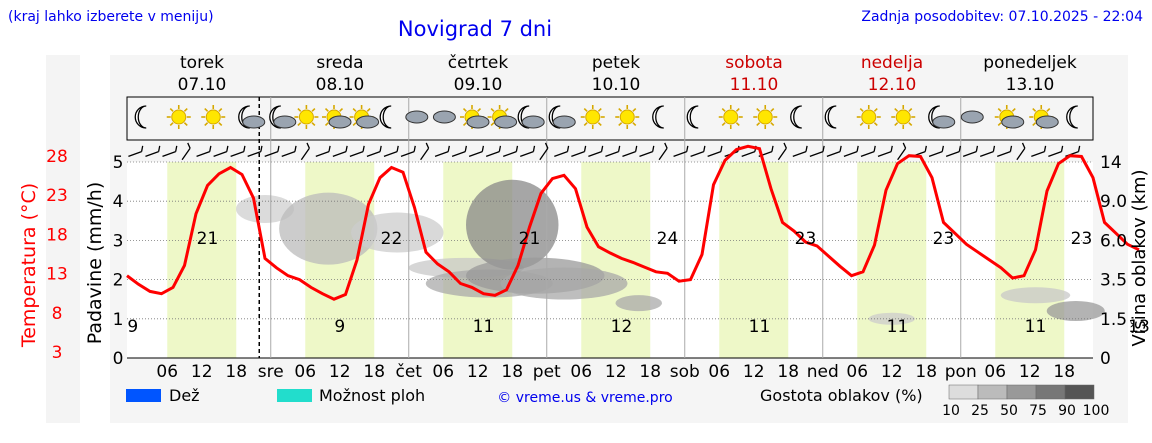  Describe the element at coordinates (622, 327) in the screenshot. I see `temperature-data-label: 12` at that location.